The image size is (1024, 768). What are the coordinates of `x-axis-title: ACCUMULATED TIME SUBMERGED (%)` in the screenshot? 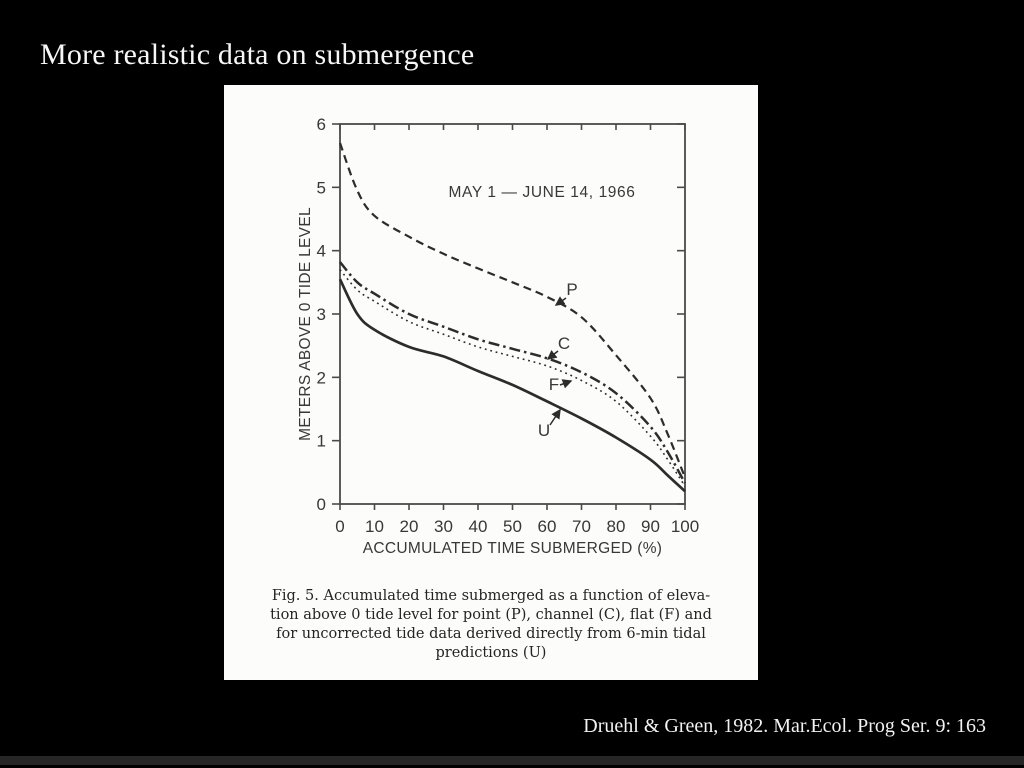 It's located at (513, 548).